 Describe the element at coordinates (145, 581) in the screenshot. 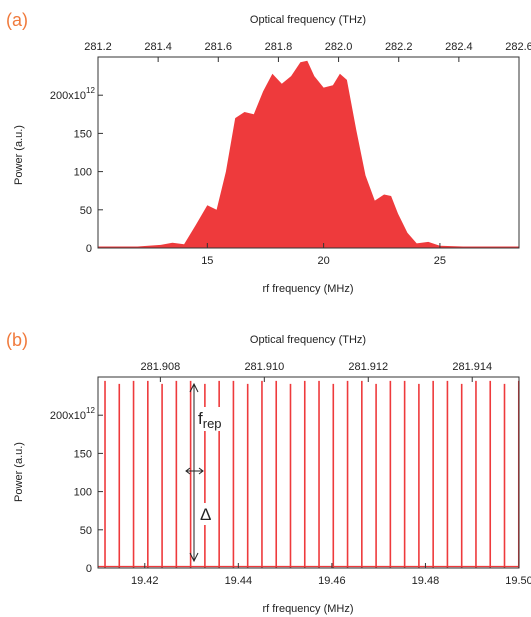

I see `x-tick-label: 19.42` at that location.